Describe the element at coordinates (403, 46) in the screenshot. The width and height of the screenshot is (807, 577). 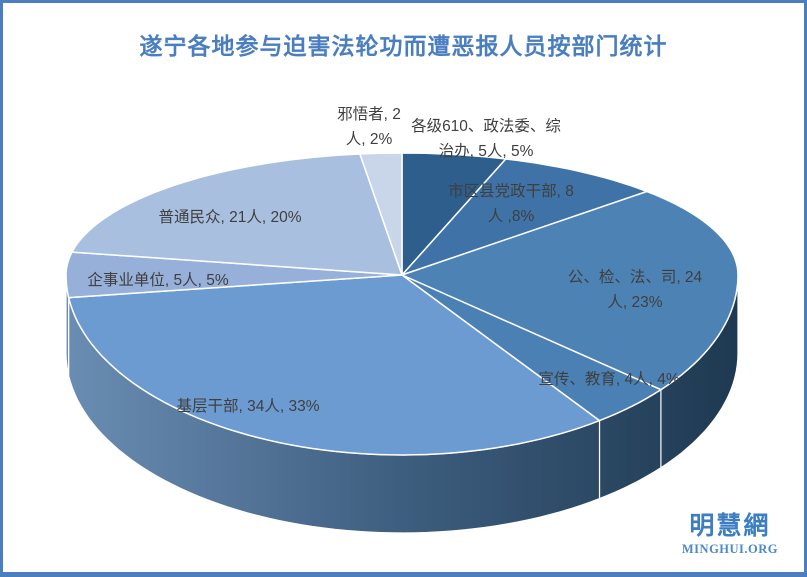
I see `chart-title: 遂宁各地参与迫害法轮功而遭恶报人员按部门统计` at that location.